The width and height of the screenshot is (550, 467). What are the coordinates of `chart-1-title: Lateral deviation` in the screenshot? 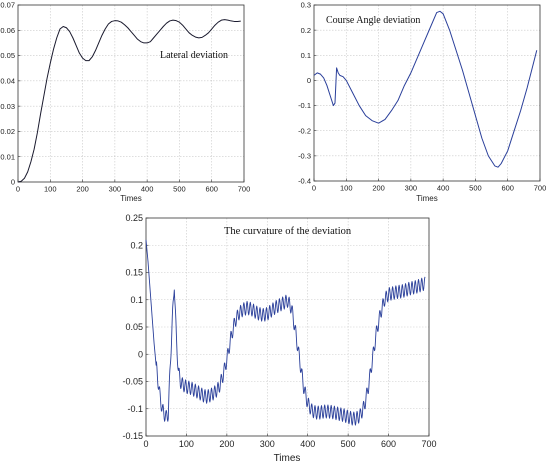 It's located at (194, 55).